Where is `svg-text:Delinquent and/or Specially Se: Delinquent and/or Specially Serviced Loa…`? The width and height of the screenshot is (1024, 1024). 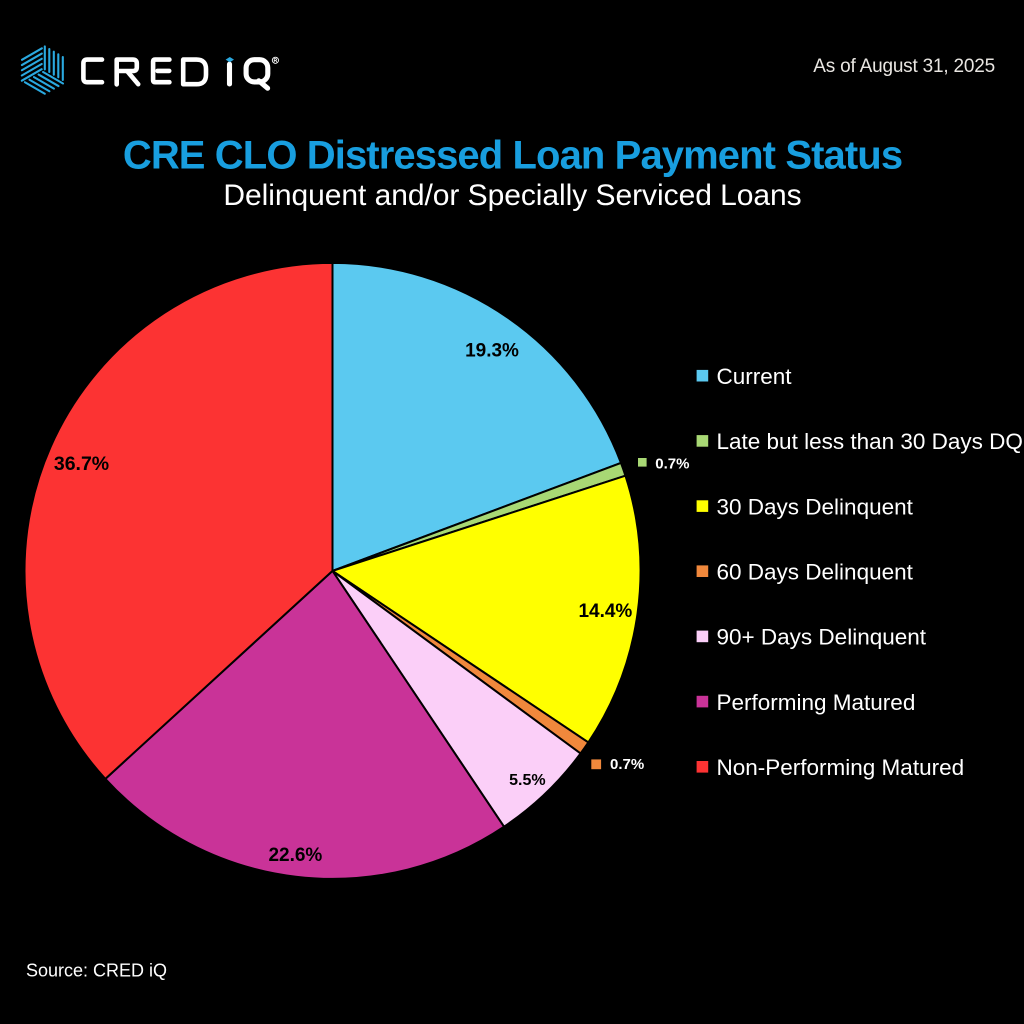 svg-text:Delinquent and/or Specially Se: Delinquent and/or Specially Serviced Loa… is located at coordinates (512, 195).